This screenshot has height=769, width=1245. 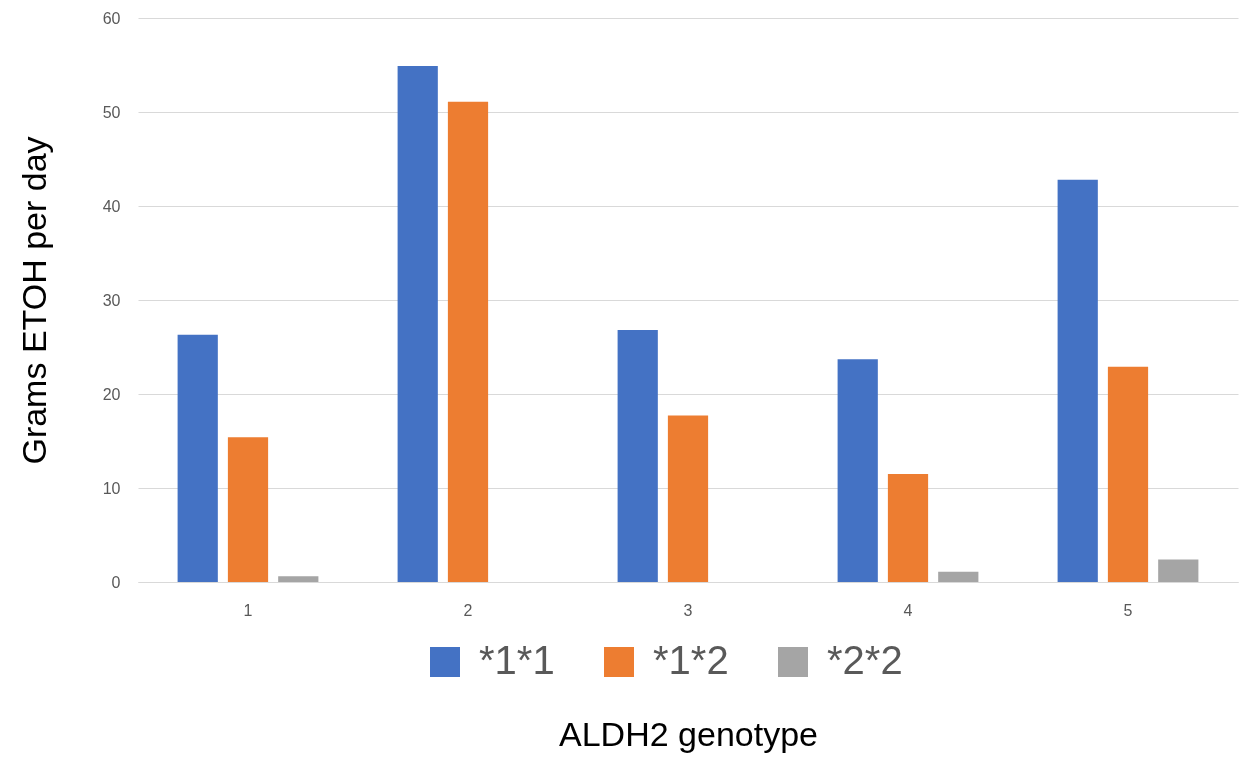 What do you see at coordinates (248, 610) in the screenshot?
I see `x-tick-label: 1` at bounding box center [248, 610].